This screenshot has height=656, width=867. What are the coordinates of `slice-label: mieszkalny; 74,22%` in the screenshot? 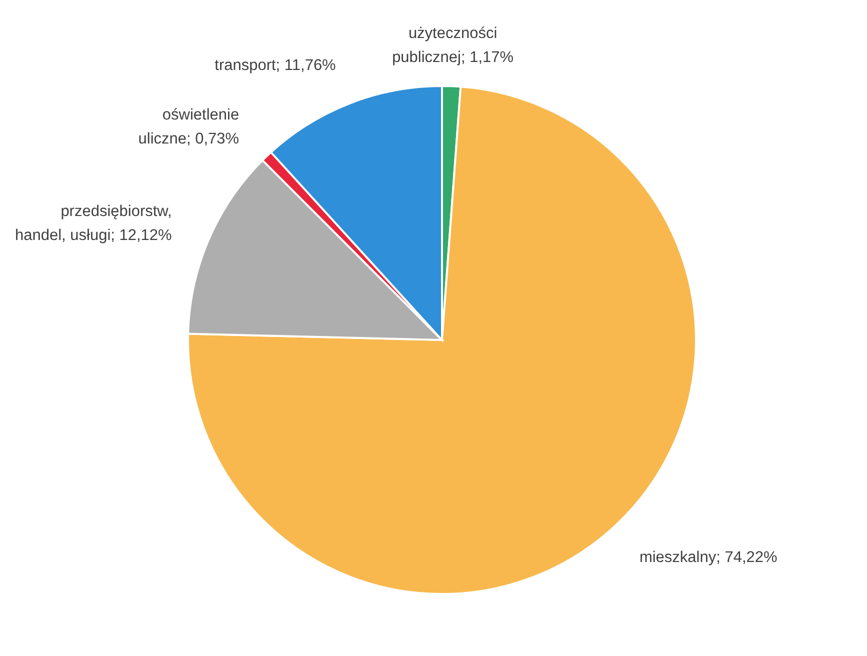 It's located at (708, 557).